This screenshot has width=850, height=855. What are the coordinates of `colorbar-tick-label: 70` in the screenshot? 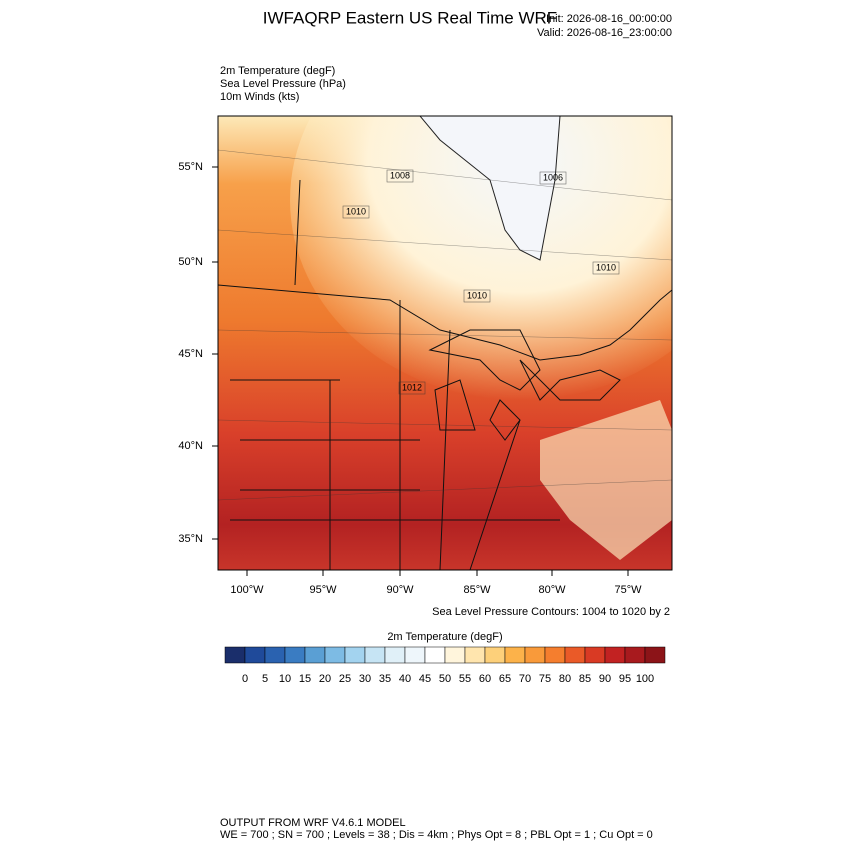 It's located at (525, 679).